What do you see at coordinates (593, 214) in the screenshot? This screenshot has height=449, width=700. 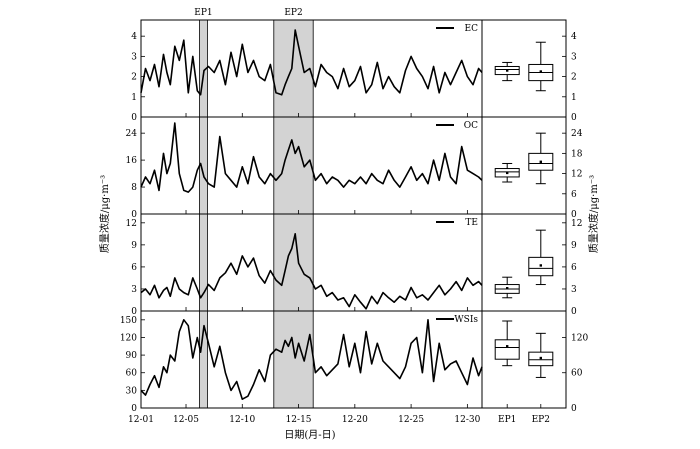 I see `right-axis-title: 质量浓度/μg·m⁻³` at bounding box center [593, 214].